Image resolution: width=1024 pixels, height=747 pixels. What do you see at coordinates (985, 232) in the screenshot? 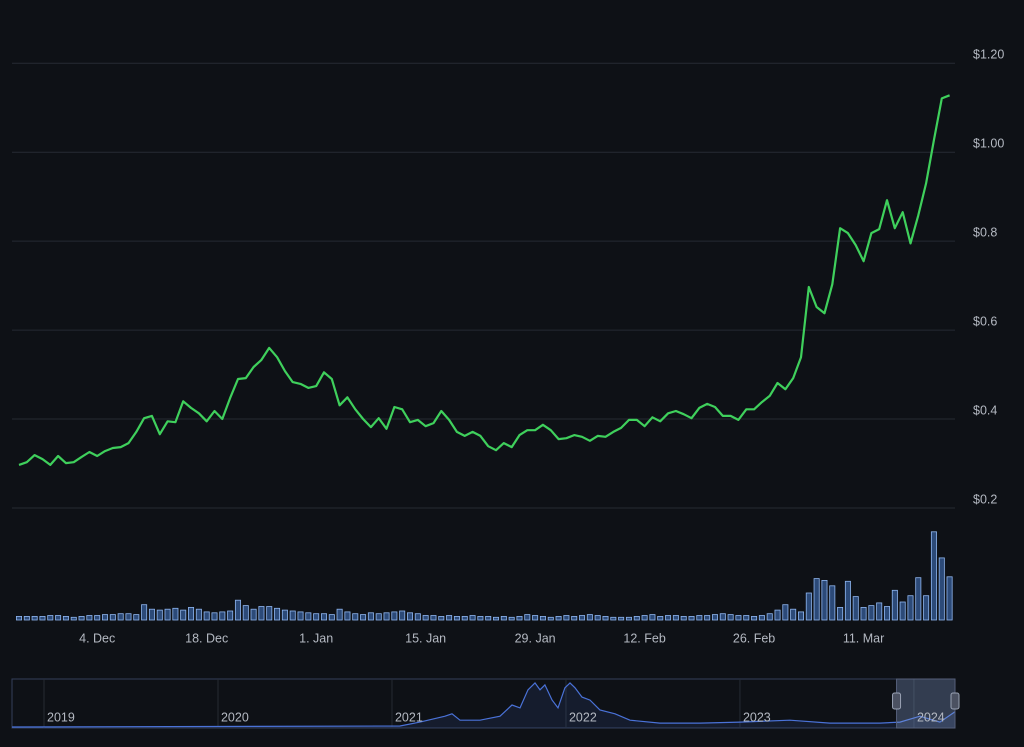
I see `y-tick-label: $0.8` at bounding box center [985, 232].